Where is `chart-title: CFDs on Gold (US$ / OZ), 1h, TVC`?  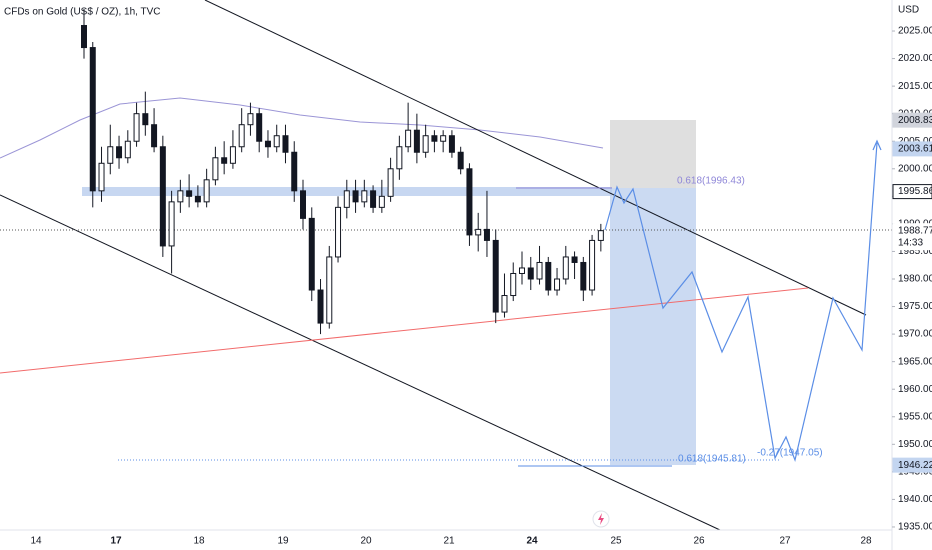
chart-title: CFDs on Gold (US$ / OZ), 1h, TVC is located at coordinates (82, 12).